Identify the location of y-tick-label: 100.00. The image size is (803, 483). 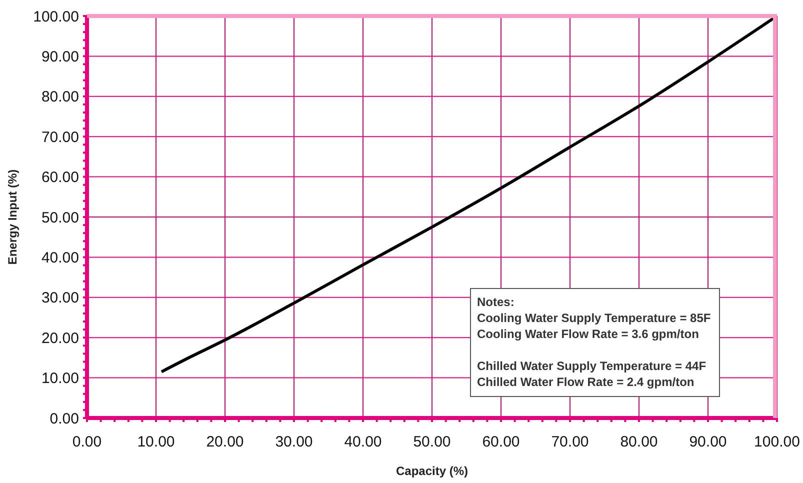
(56, 17).